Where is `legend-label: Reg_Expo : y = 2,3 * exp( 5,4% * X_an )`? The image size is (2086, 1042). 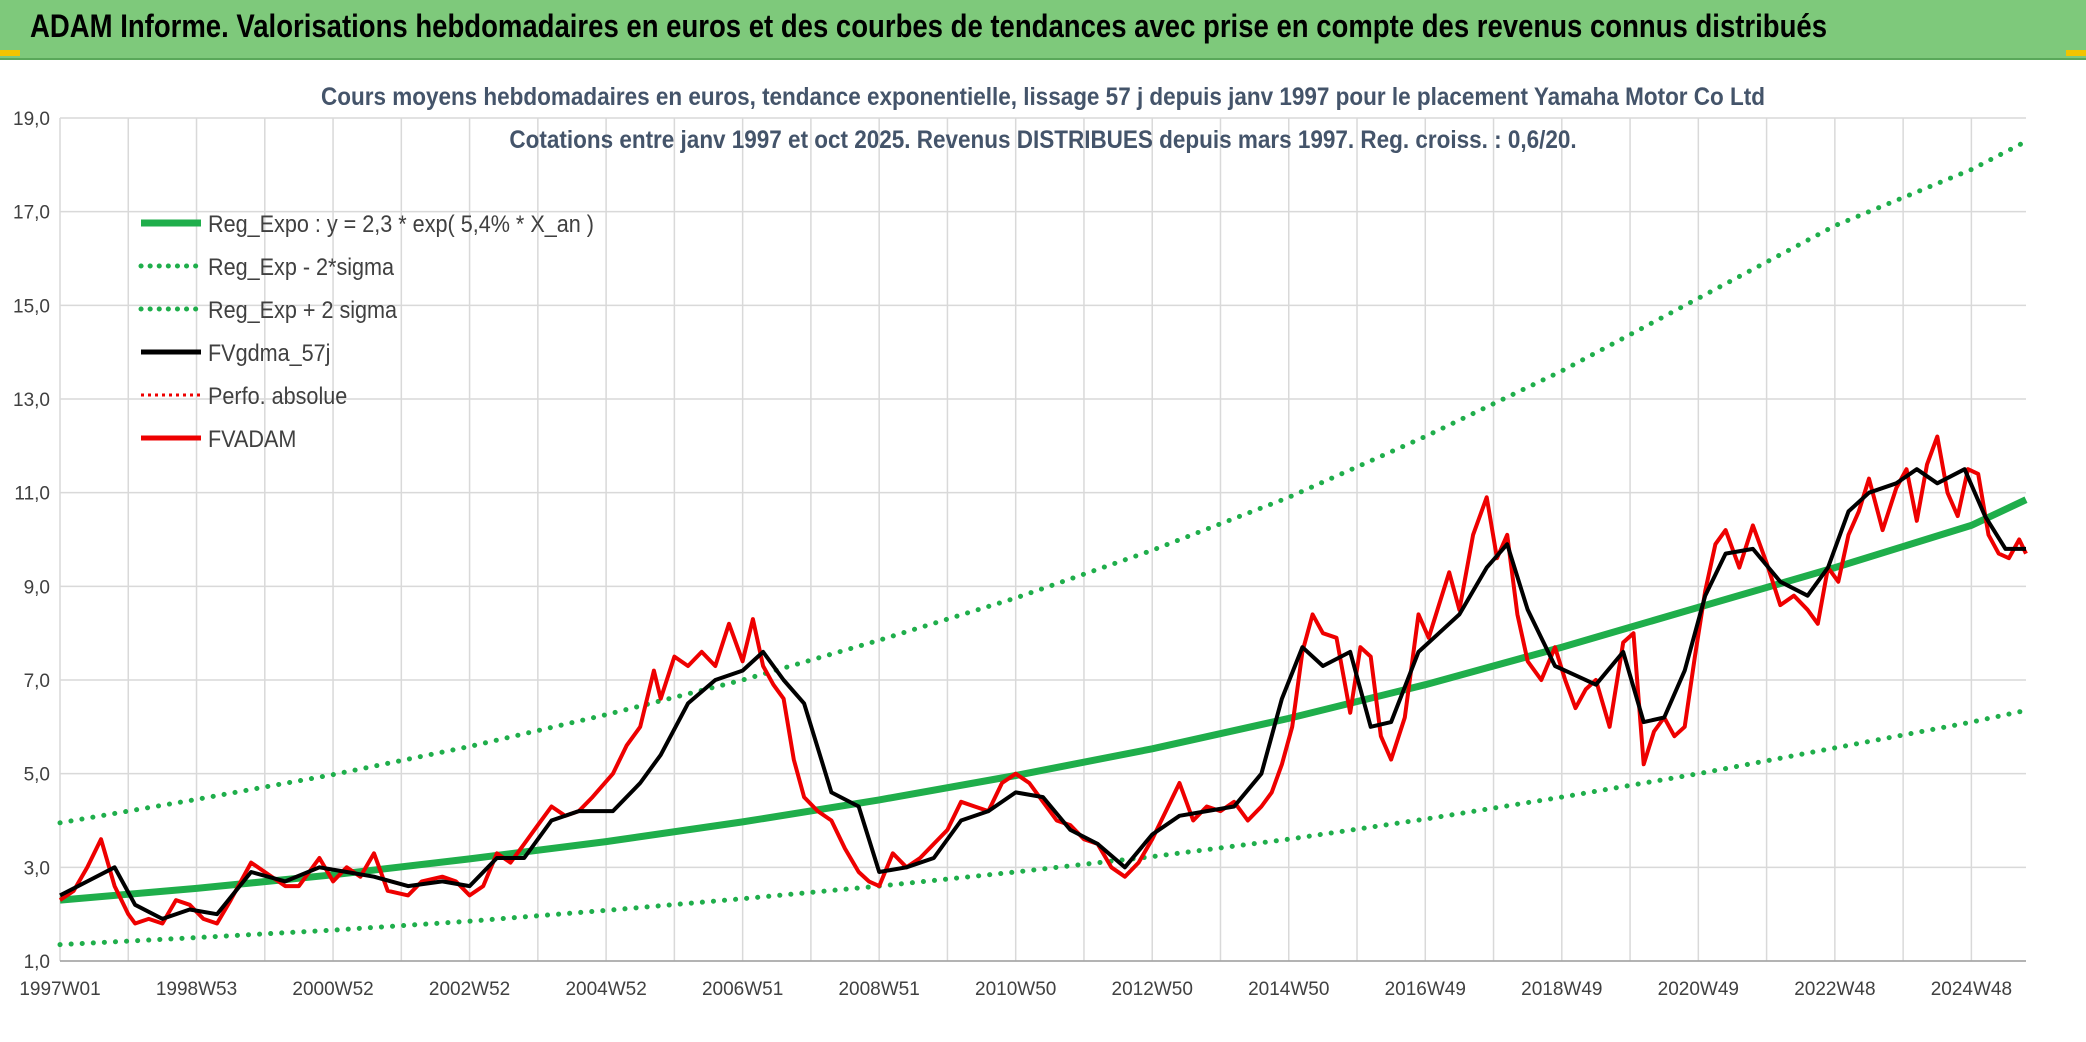
legend-label: Reg_Expo : y = 2,3 * exp( 5,4% * X_an ) is located at coordinates (401, 223).